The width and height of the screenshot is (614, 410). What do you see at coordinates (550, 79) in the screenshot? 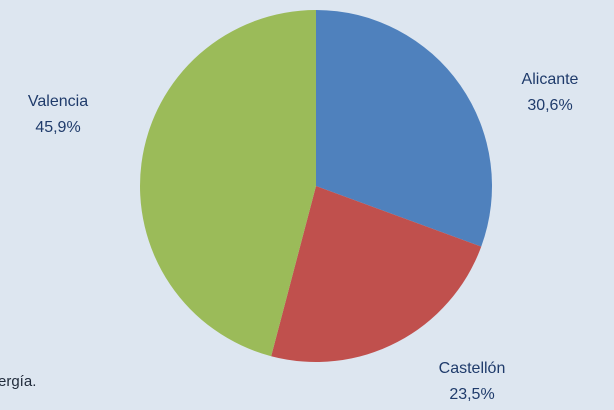
I see `slice-label-alicante-name: Alicante` at bounding box center [550, 79].